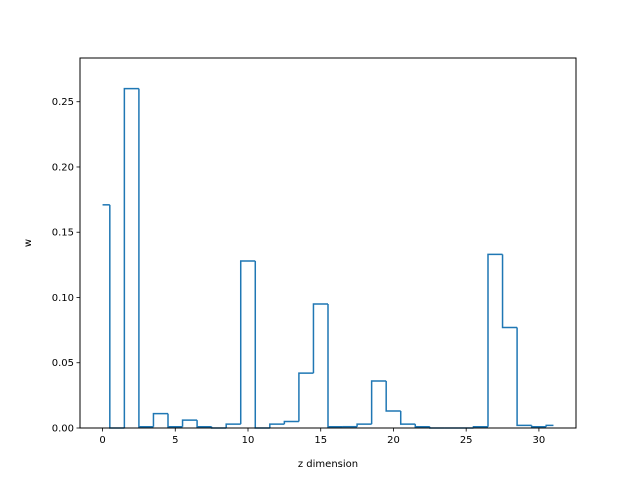 The height and width of the screenshot is (480, 640). I want to click on x-tick-label: 10, so click(248, 440).